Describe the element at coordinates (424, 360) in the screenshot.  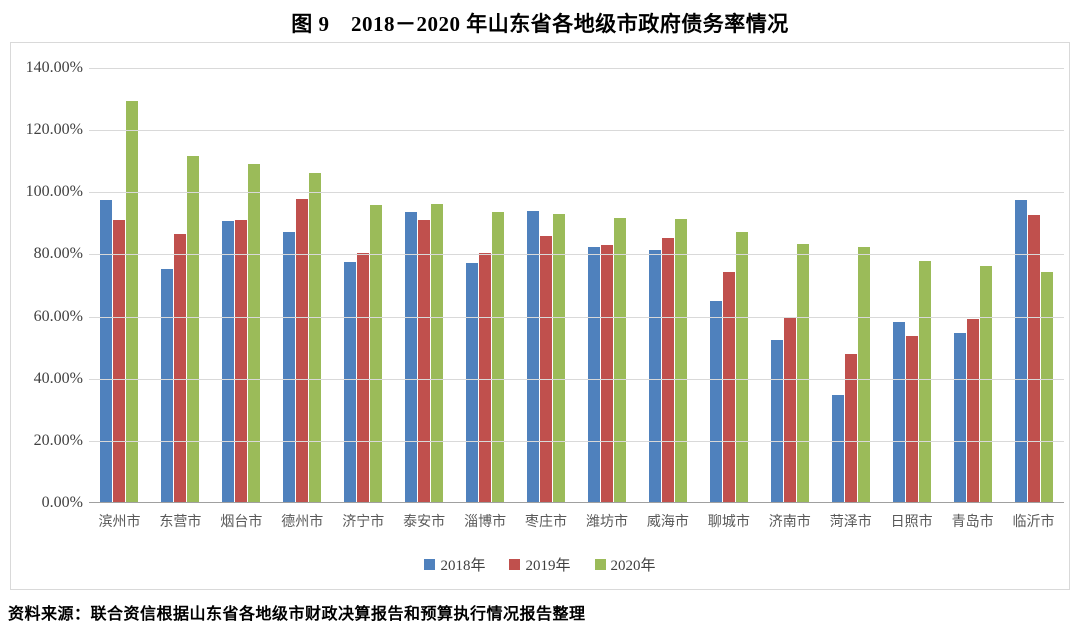
I see `bar-2019年-泰安市` at that location.